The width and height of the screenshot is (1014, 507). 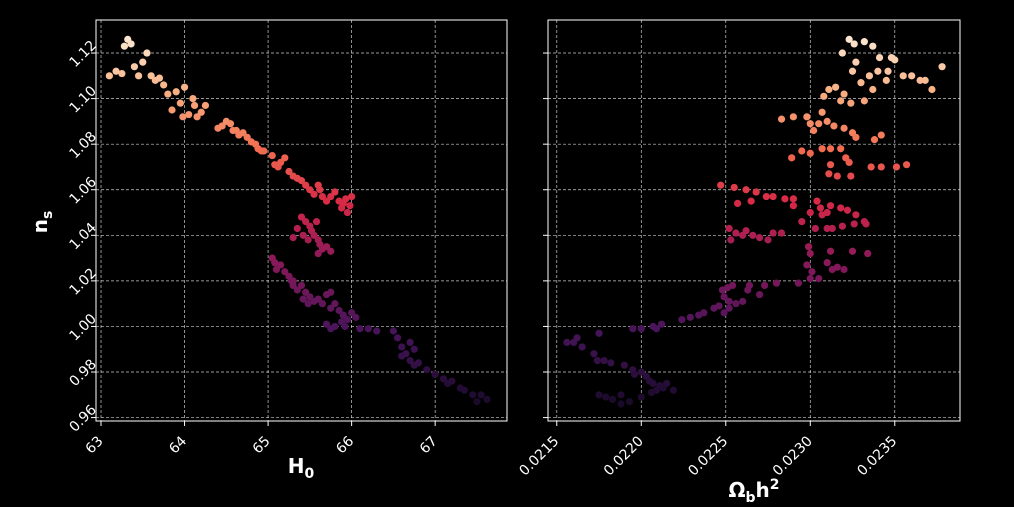 I want to click on y-tick-label: 1.08, so click(x=82, y=145).